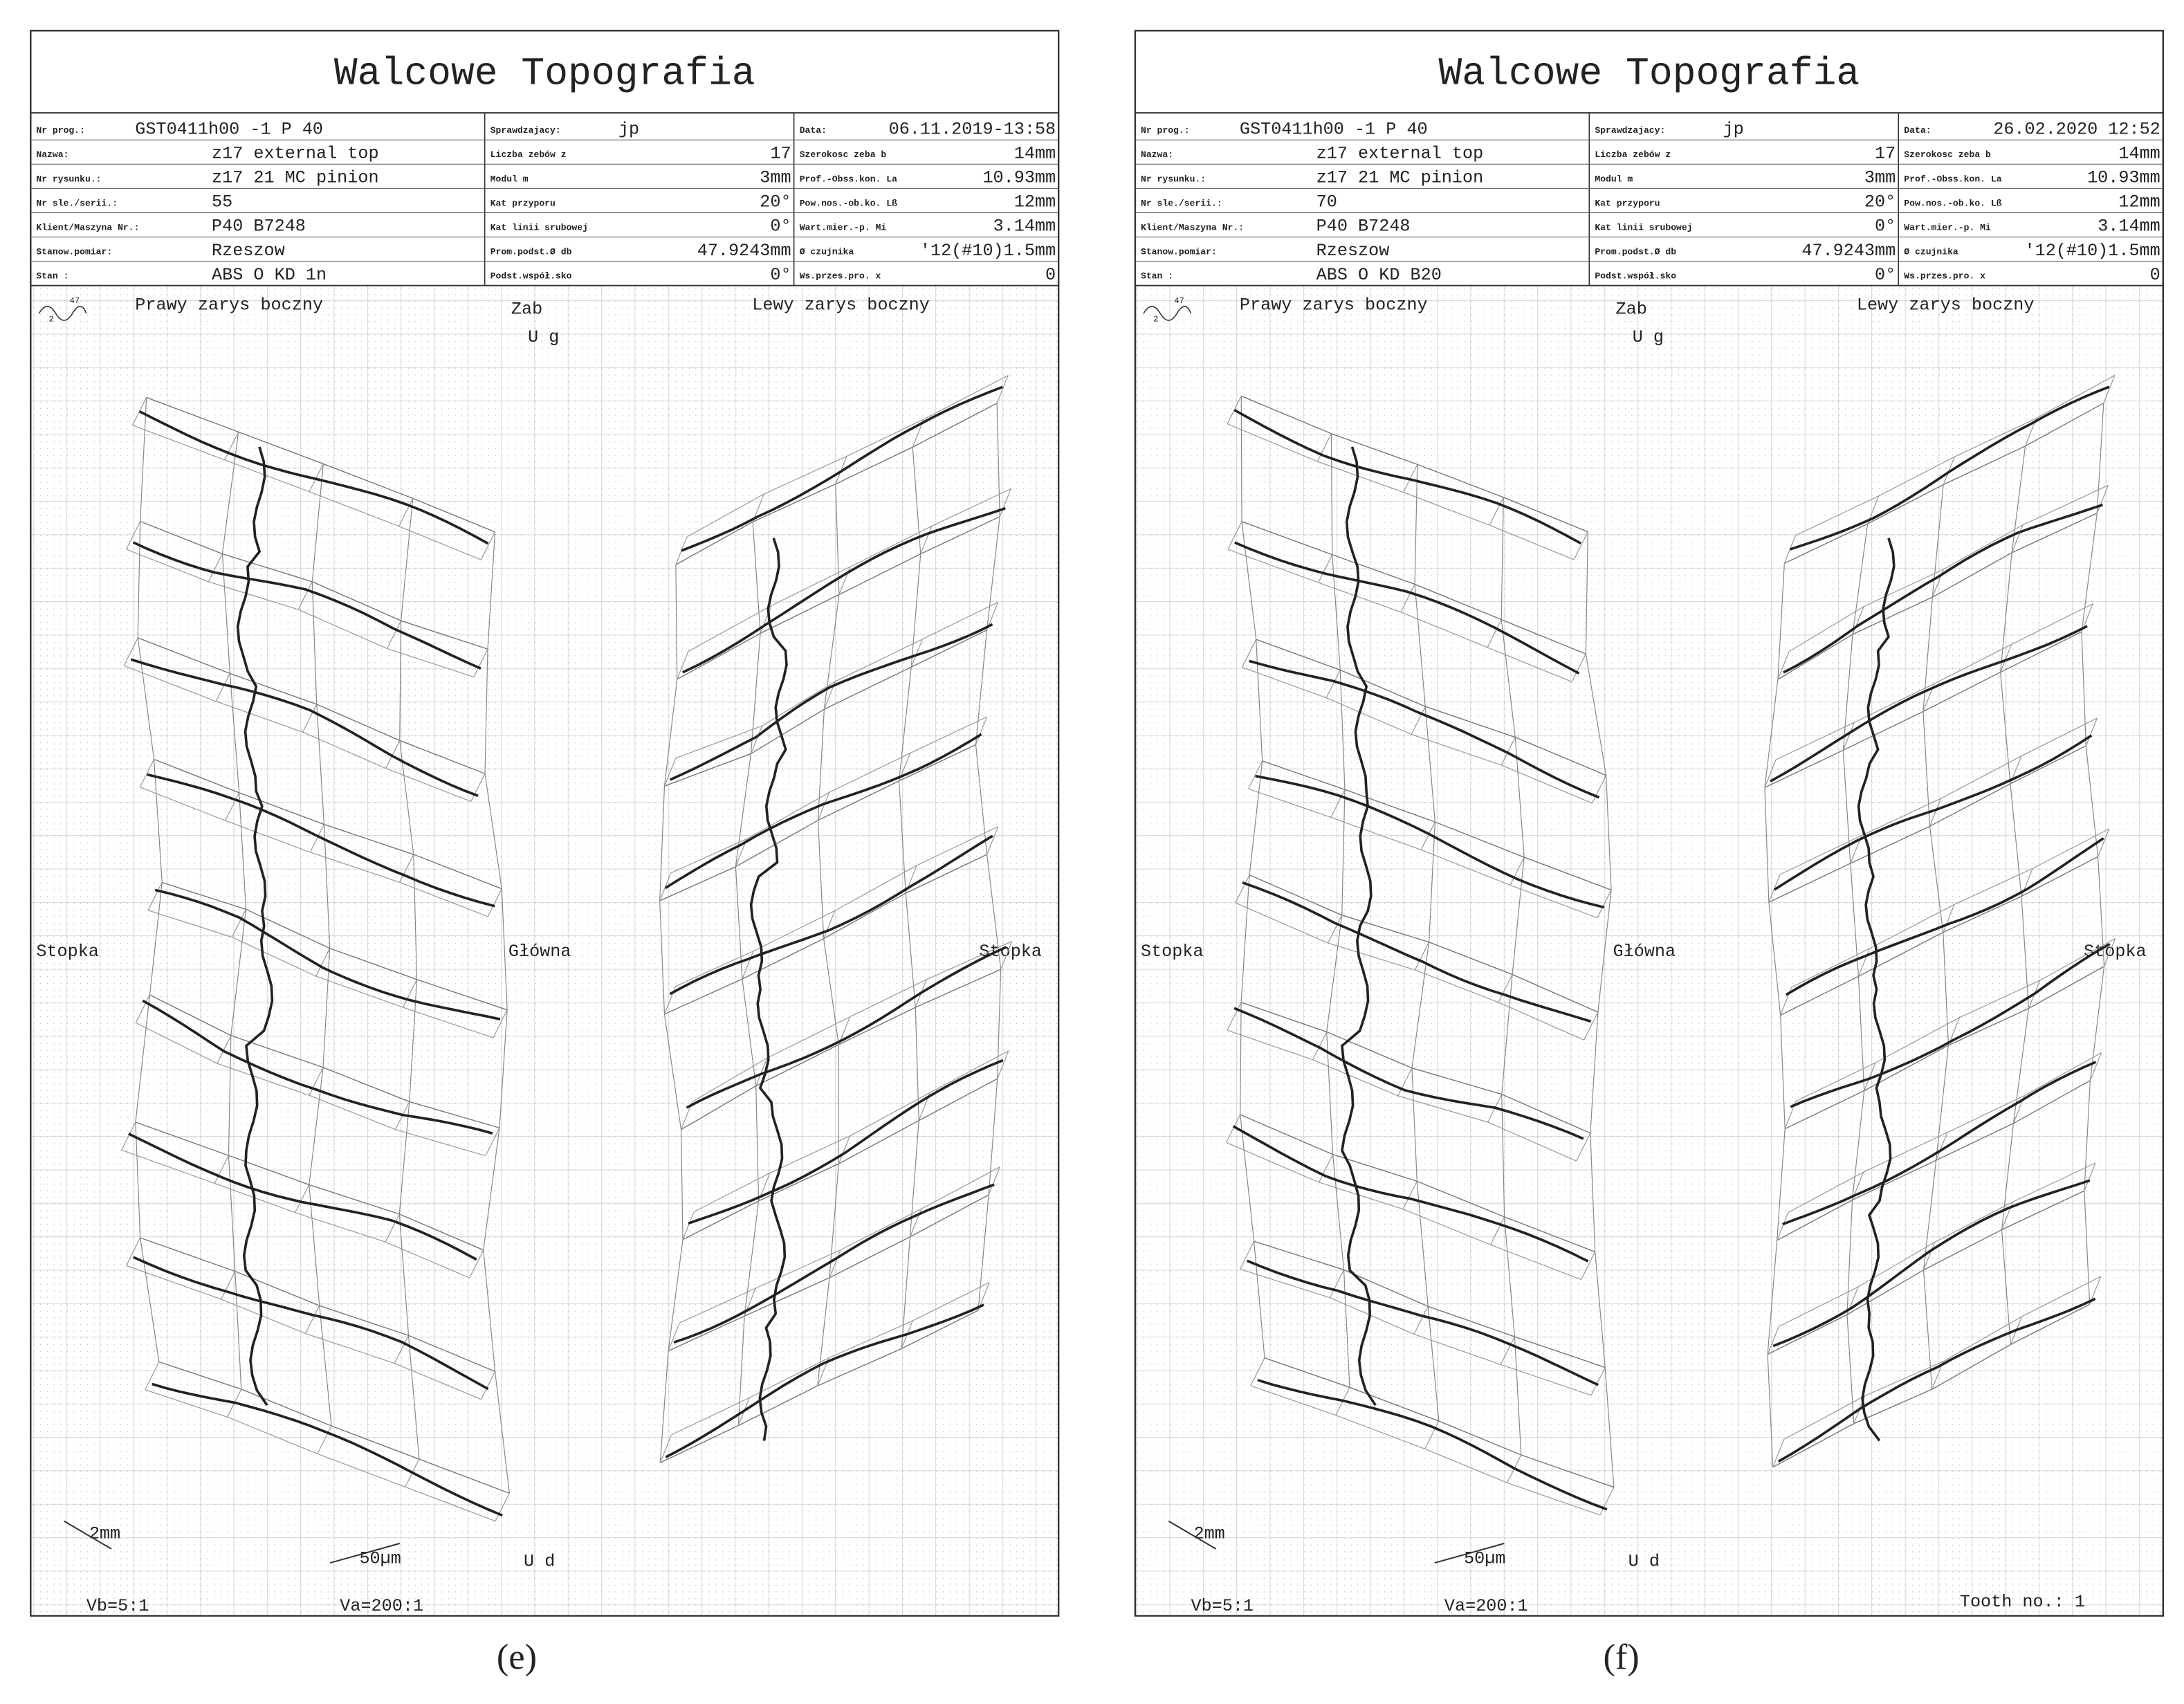  What do you see at coordinates (295, 178) in the screenshot?
I see `field-value: z17 21 MC pinion` at bounding box center [295, 178].